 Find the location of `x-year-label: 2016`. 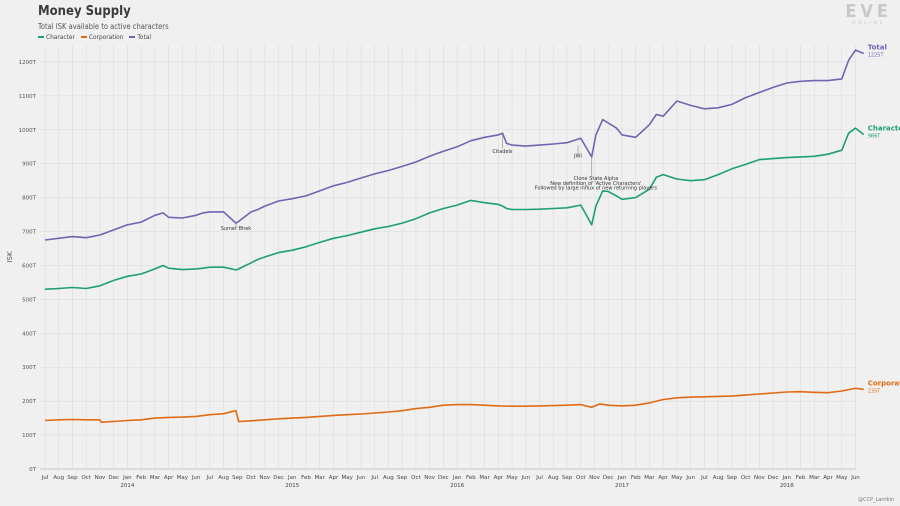

x-year-label: 2016 is located at coordinates (457, 486).